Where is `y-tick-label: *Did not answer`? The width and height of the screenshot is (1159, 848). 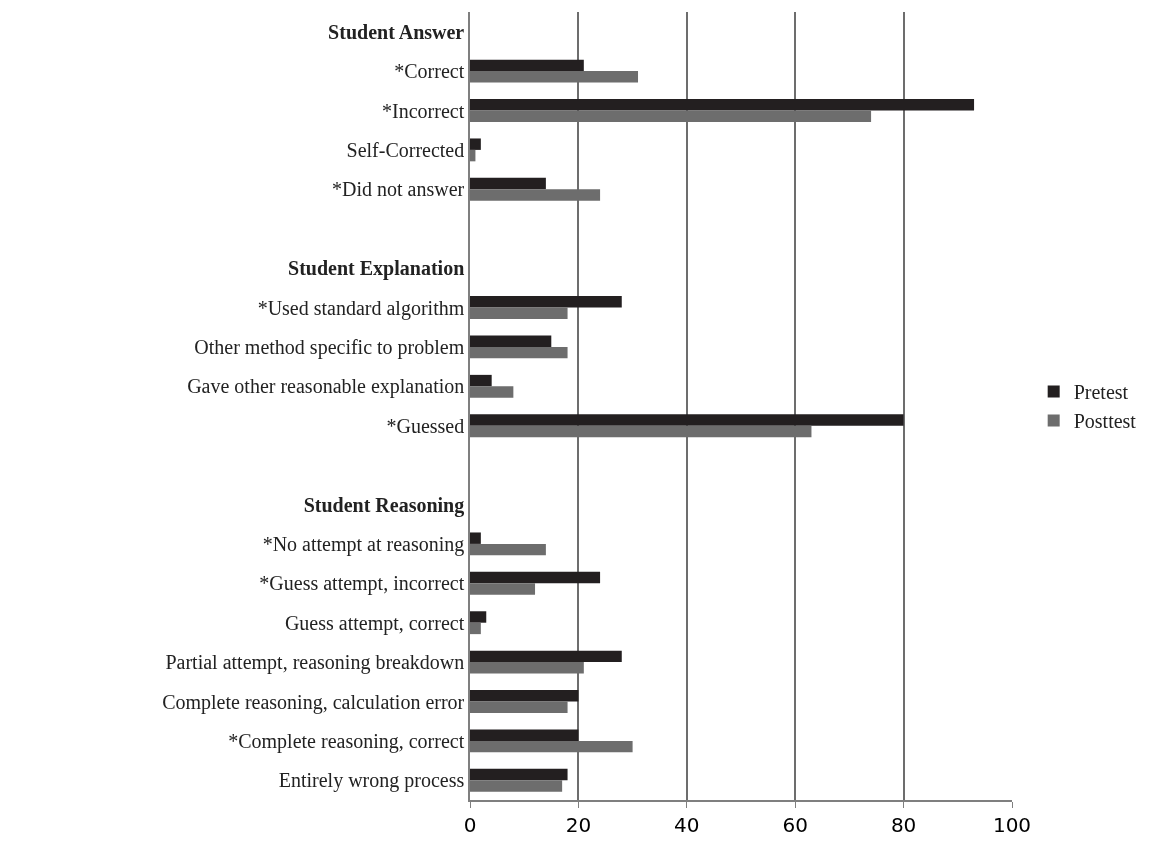 y-tick-label: *Did not answer is located at coordinates (398, 189).